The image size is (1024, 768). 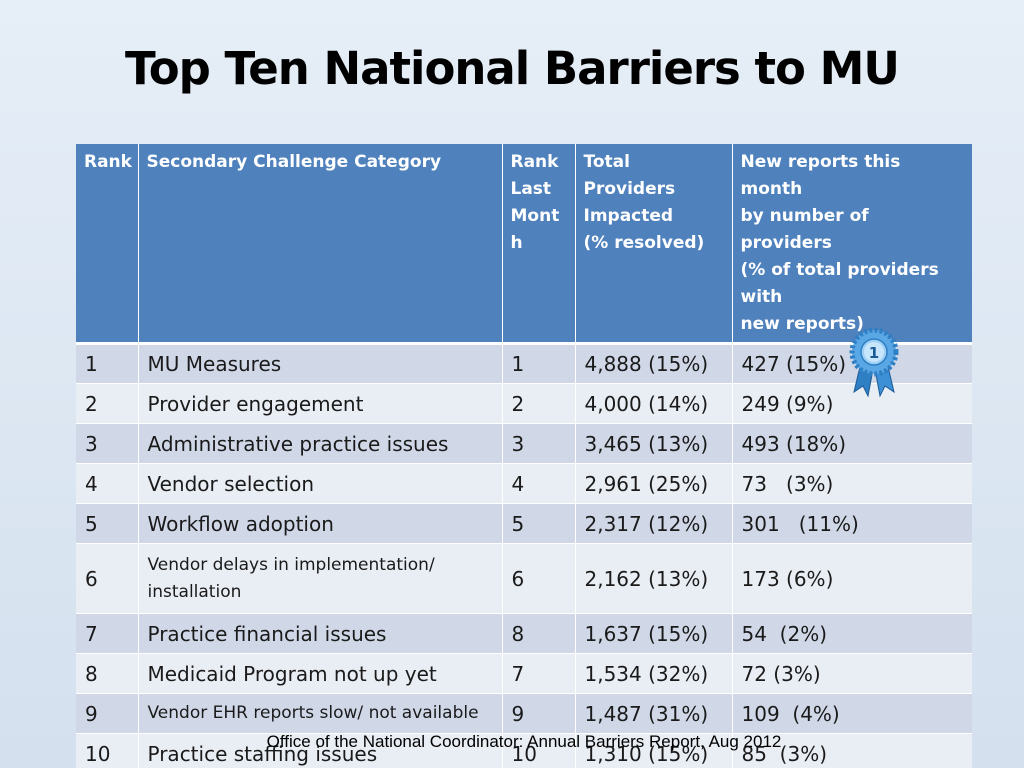 What do you see at coordinates (539, 713) in the screenshot?
I see `cell-rank-last-month: 9` at bounding box center [539, 713].